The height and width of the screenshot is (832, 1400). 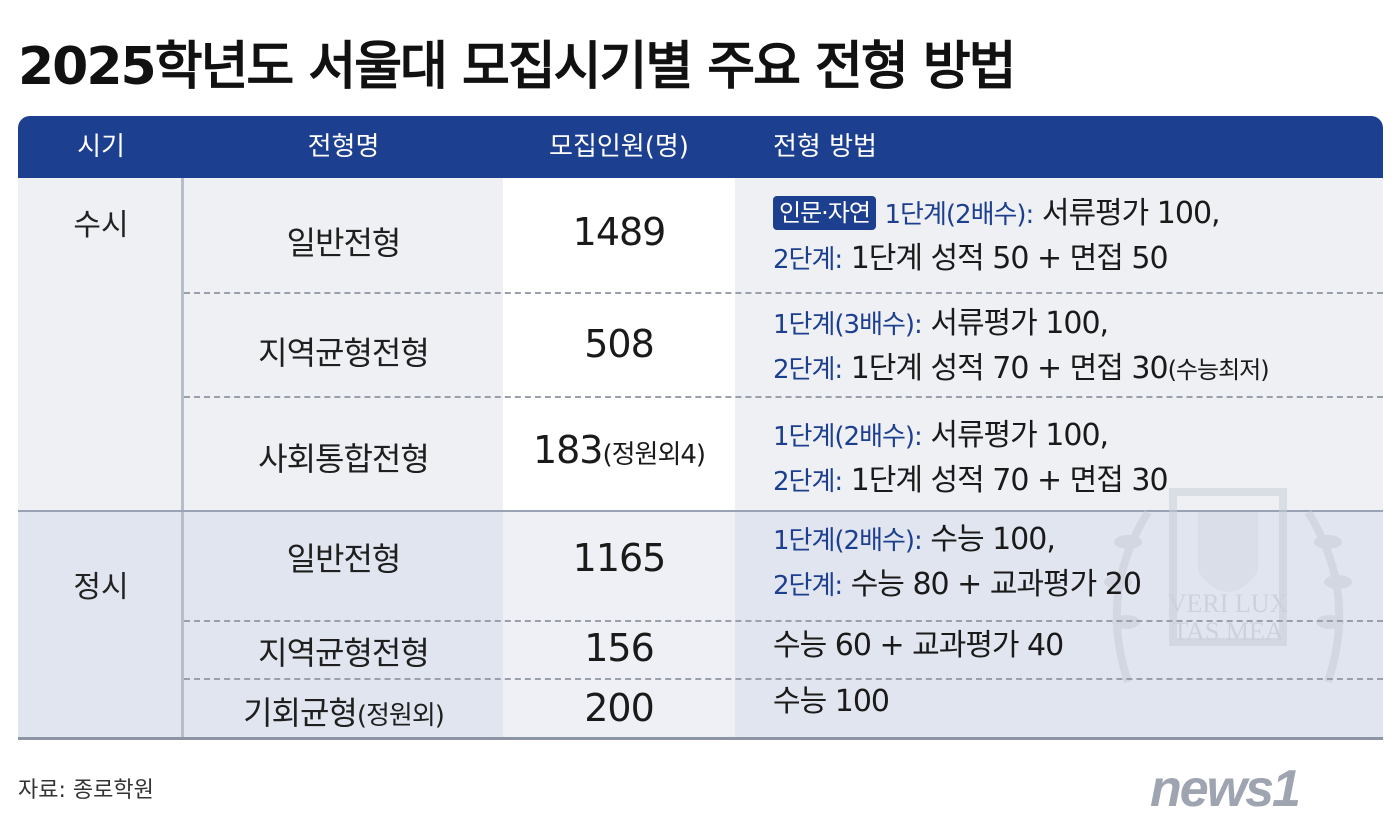 I want to click on admission-count: 200, so click(x=619, y=708).